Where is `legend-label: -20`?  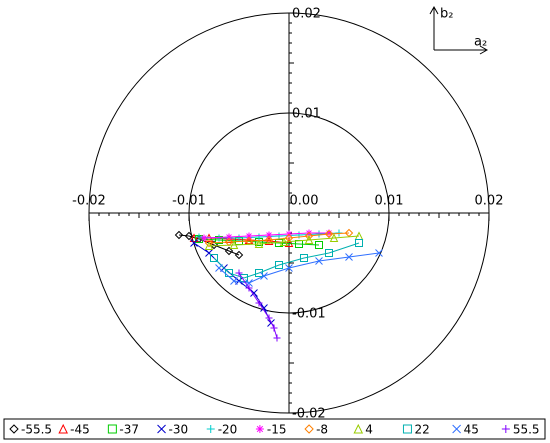
legend-label: -20 is located at coordinates (228, 430).